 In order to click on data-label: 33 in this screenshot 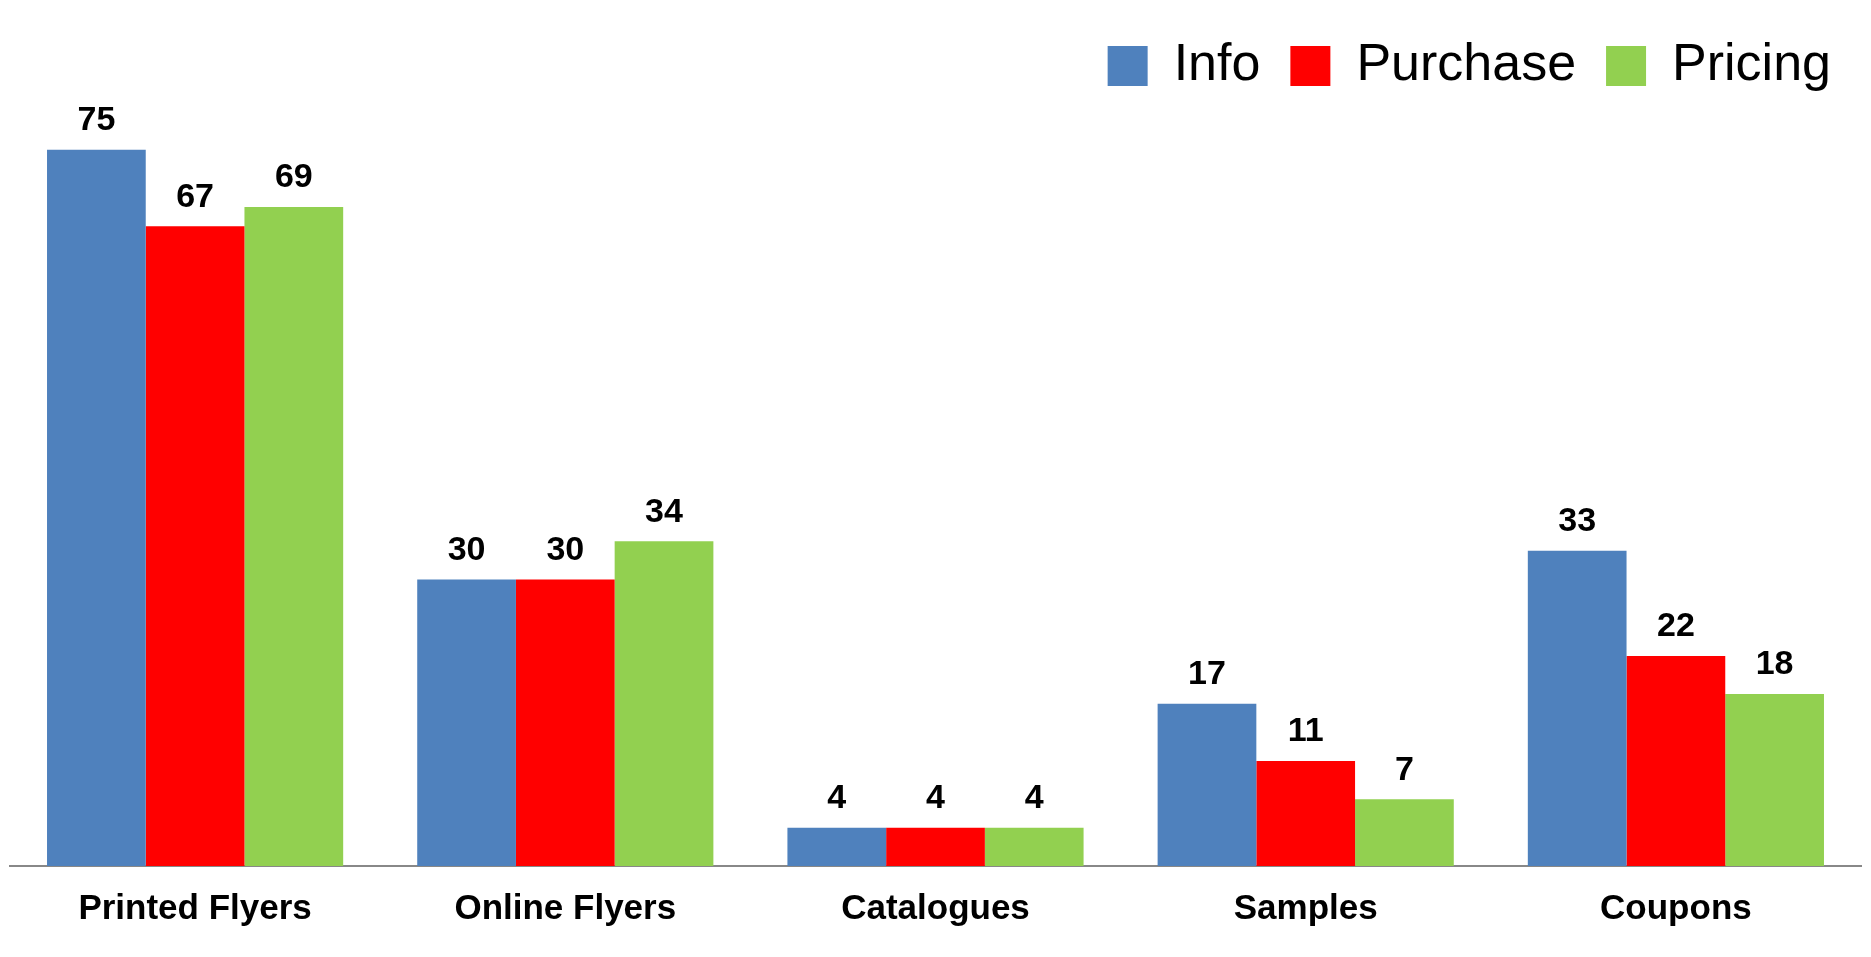, I will do `click(1577, 519)`.